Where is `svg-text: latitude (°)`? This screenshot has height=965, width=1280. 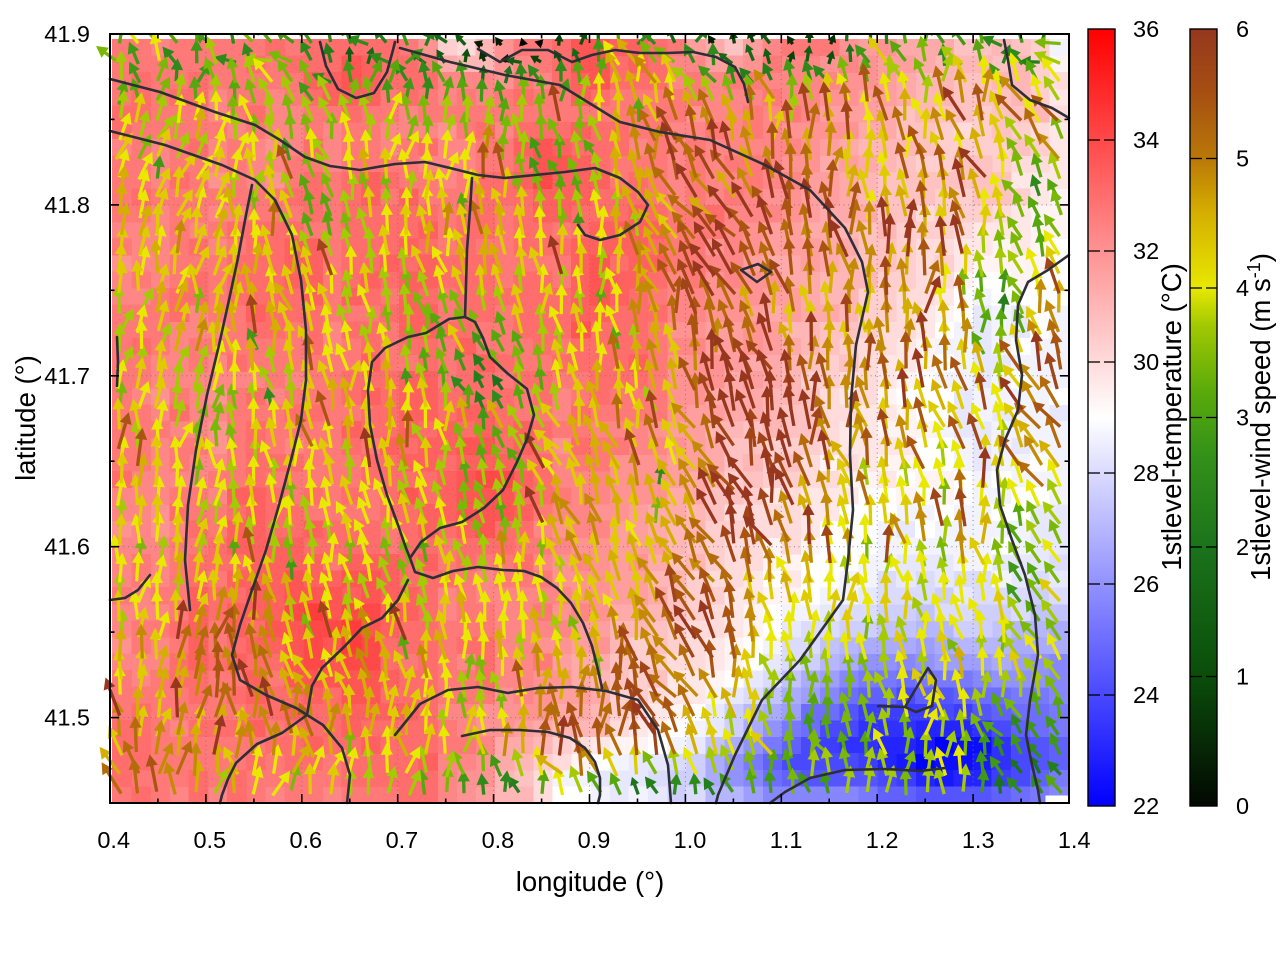 svg-text: latitude (°) is located at coordinates (25, 418).